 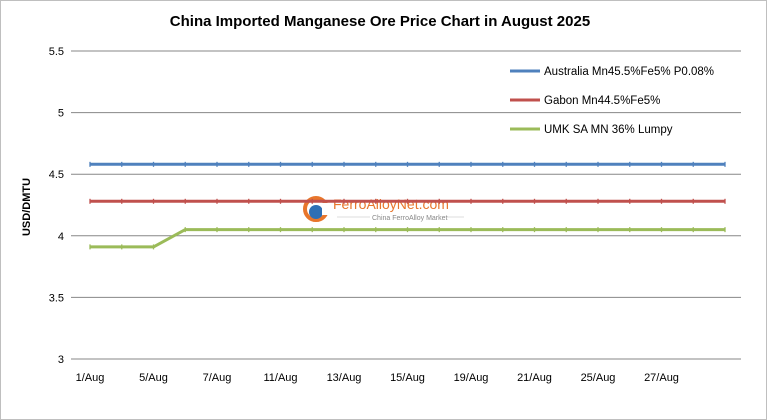 What do you see at coordinates (629, 72) in the screenshot?
I see `legend-label: Australia Mn45.5%Fe5% P0.08%` at bounding box center [629, 72].